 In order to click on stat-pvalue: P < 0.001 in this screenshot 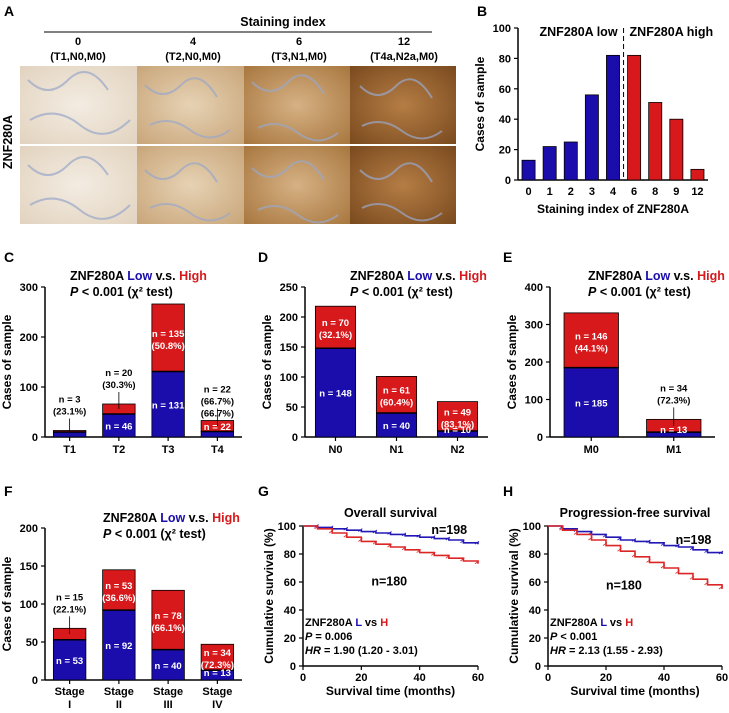, I will do `click(573, 637)`.